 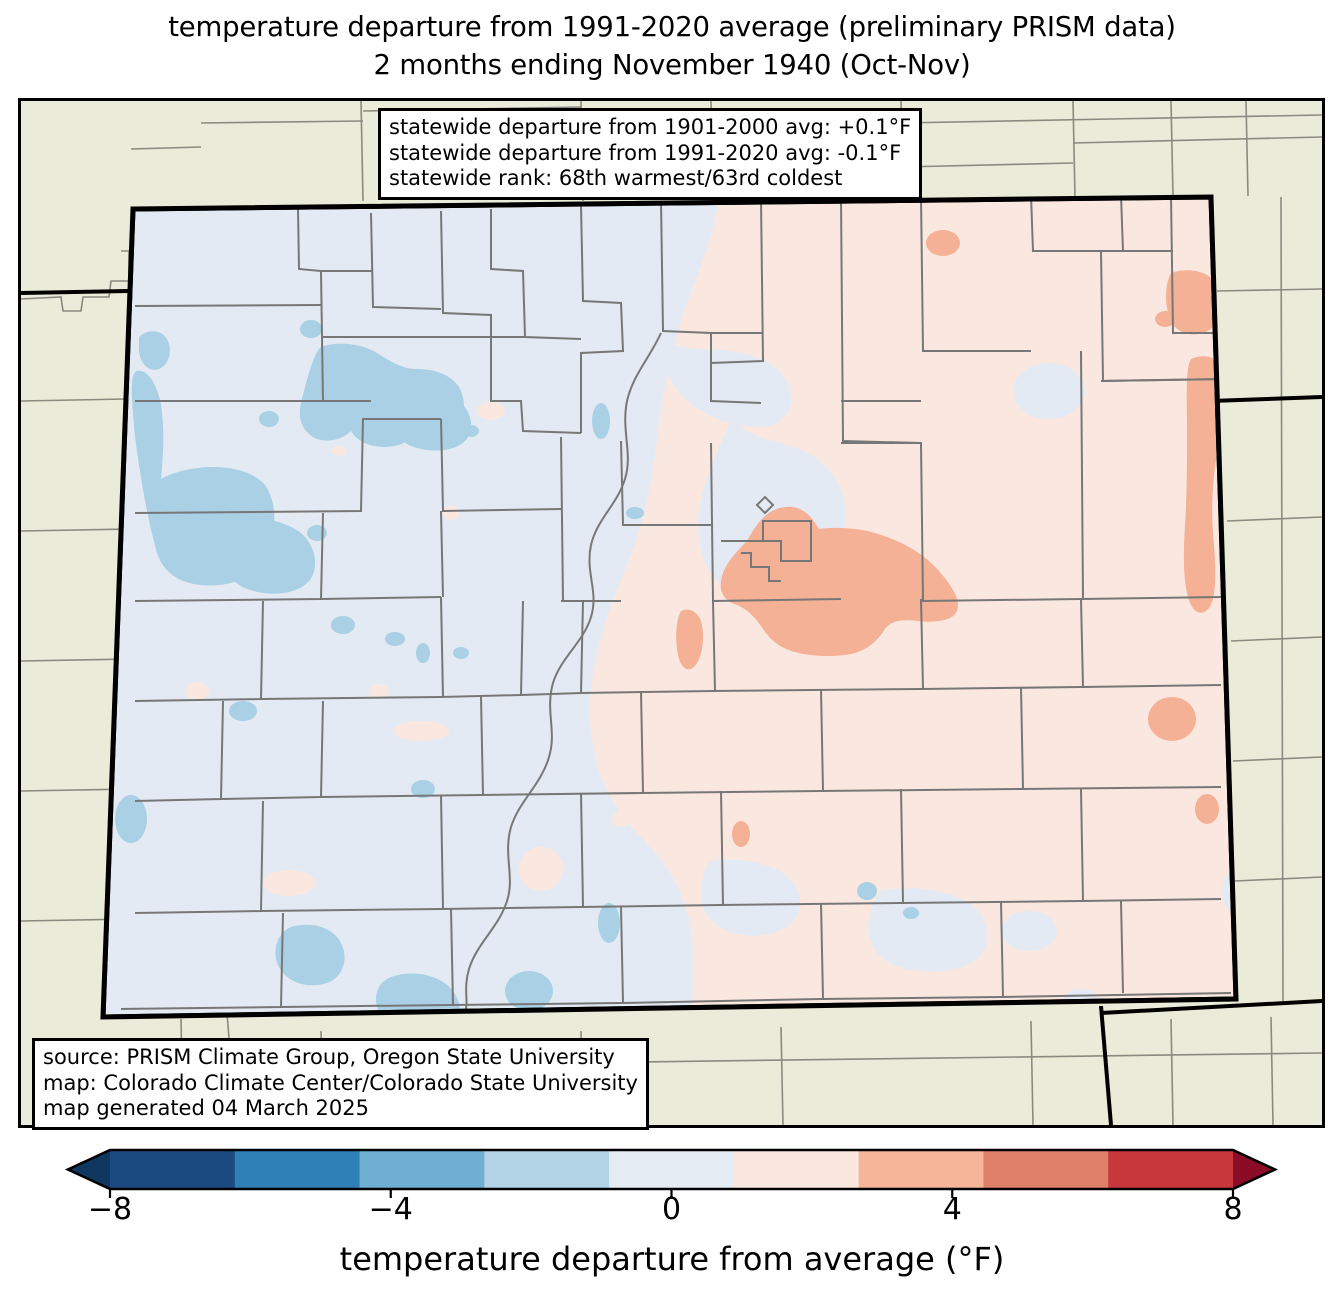 What do you see at coordinates (206, 1108) in the screenshot?
I see `source-line-3: map generated 04 March 2025` at bounding box center [206, 1108].